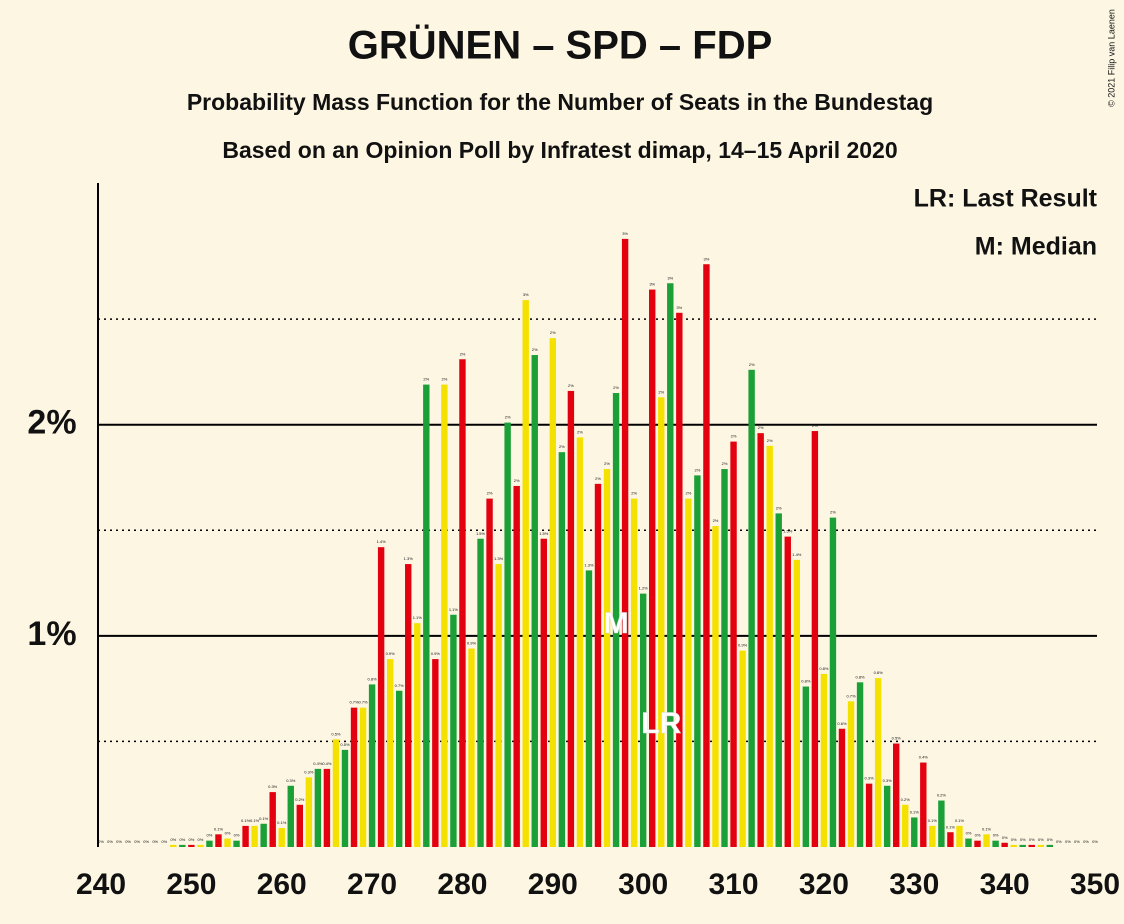 The width and height of the screenshot is (1124, 924). What do you see at coordinates (1036, 247) in the screenshot?
I see `legend-note: M: Median` at bounding box center [1036, 247].